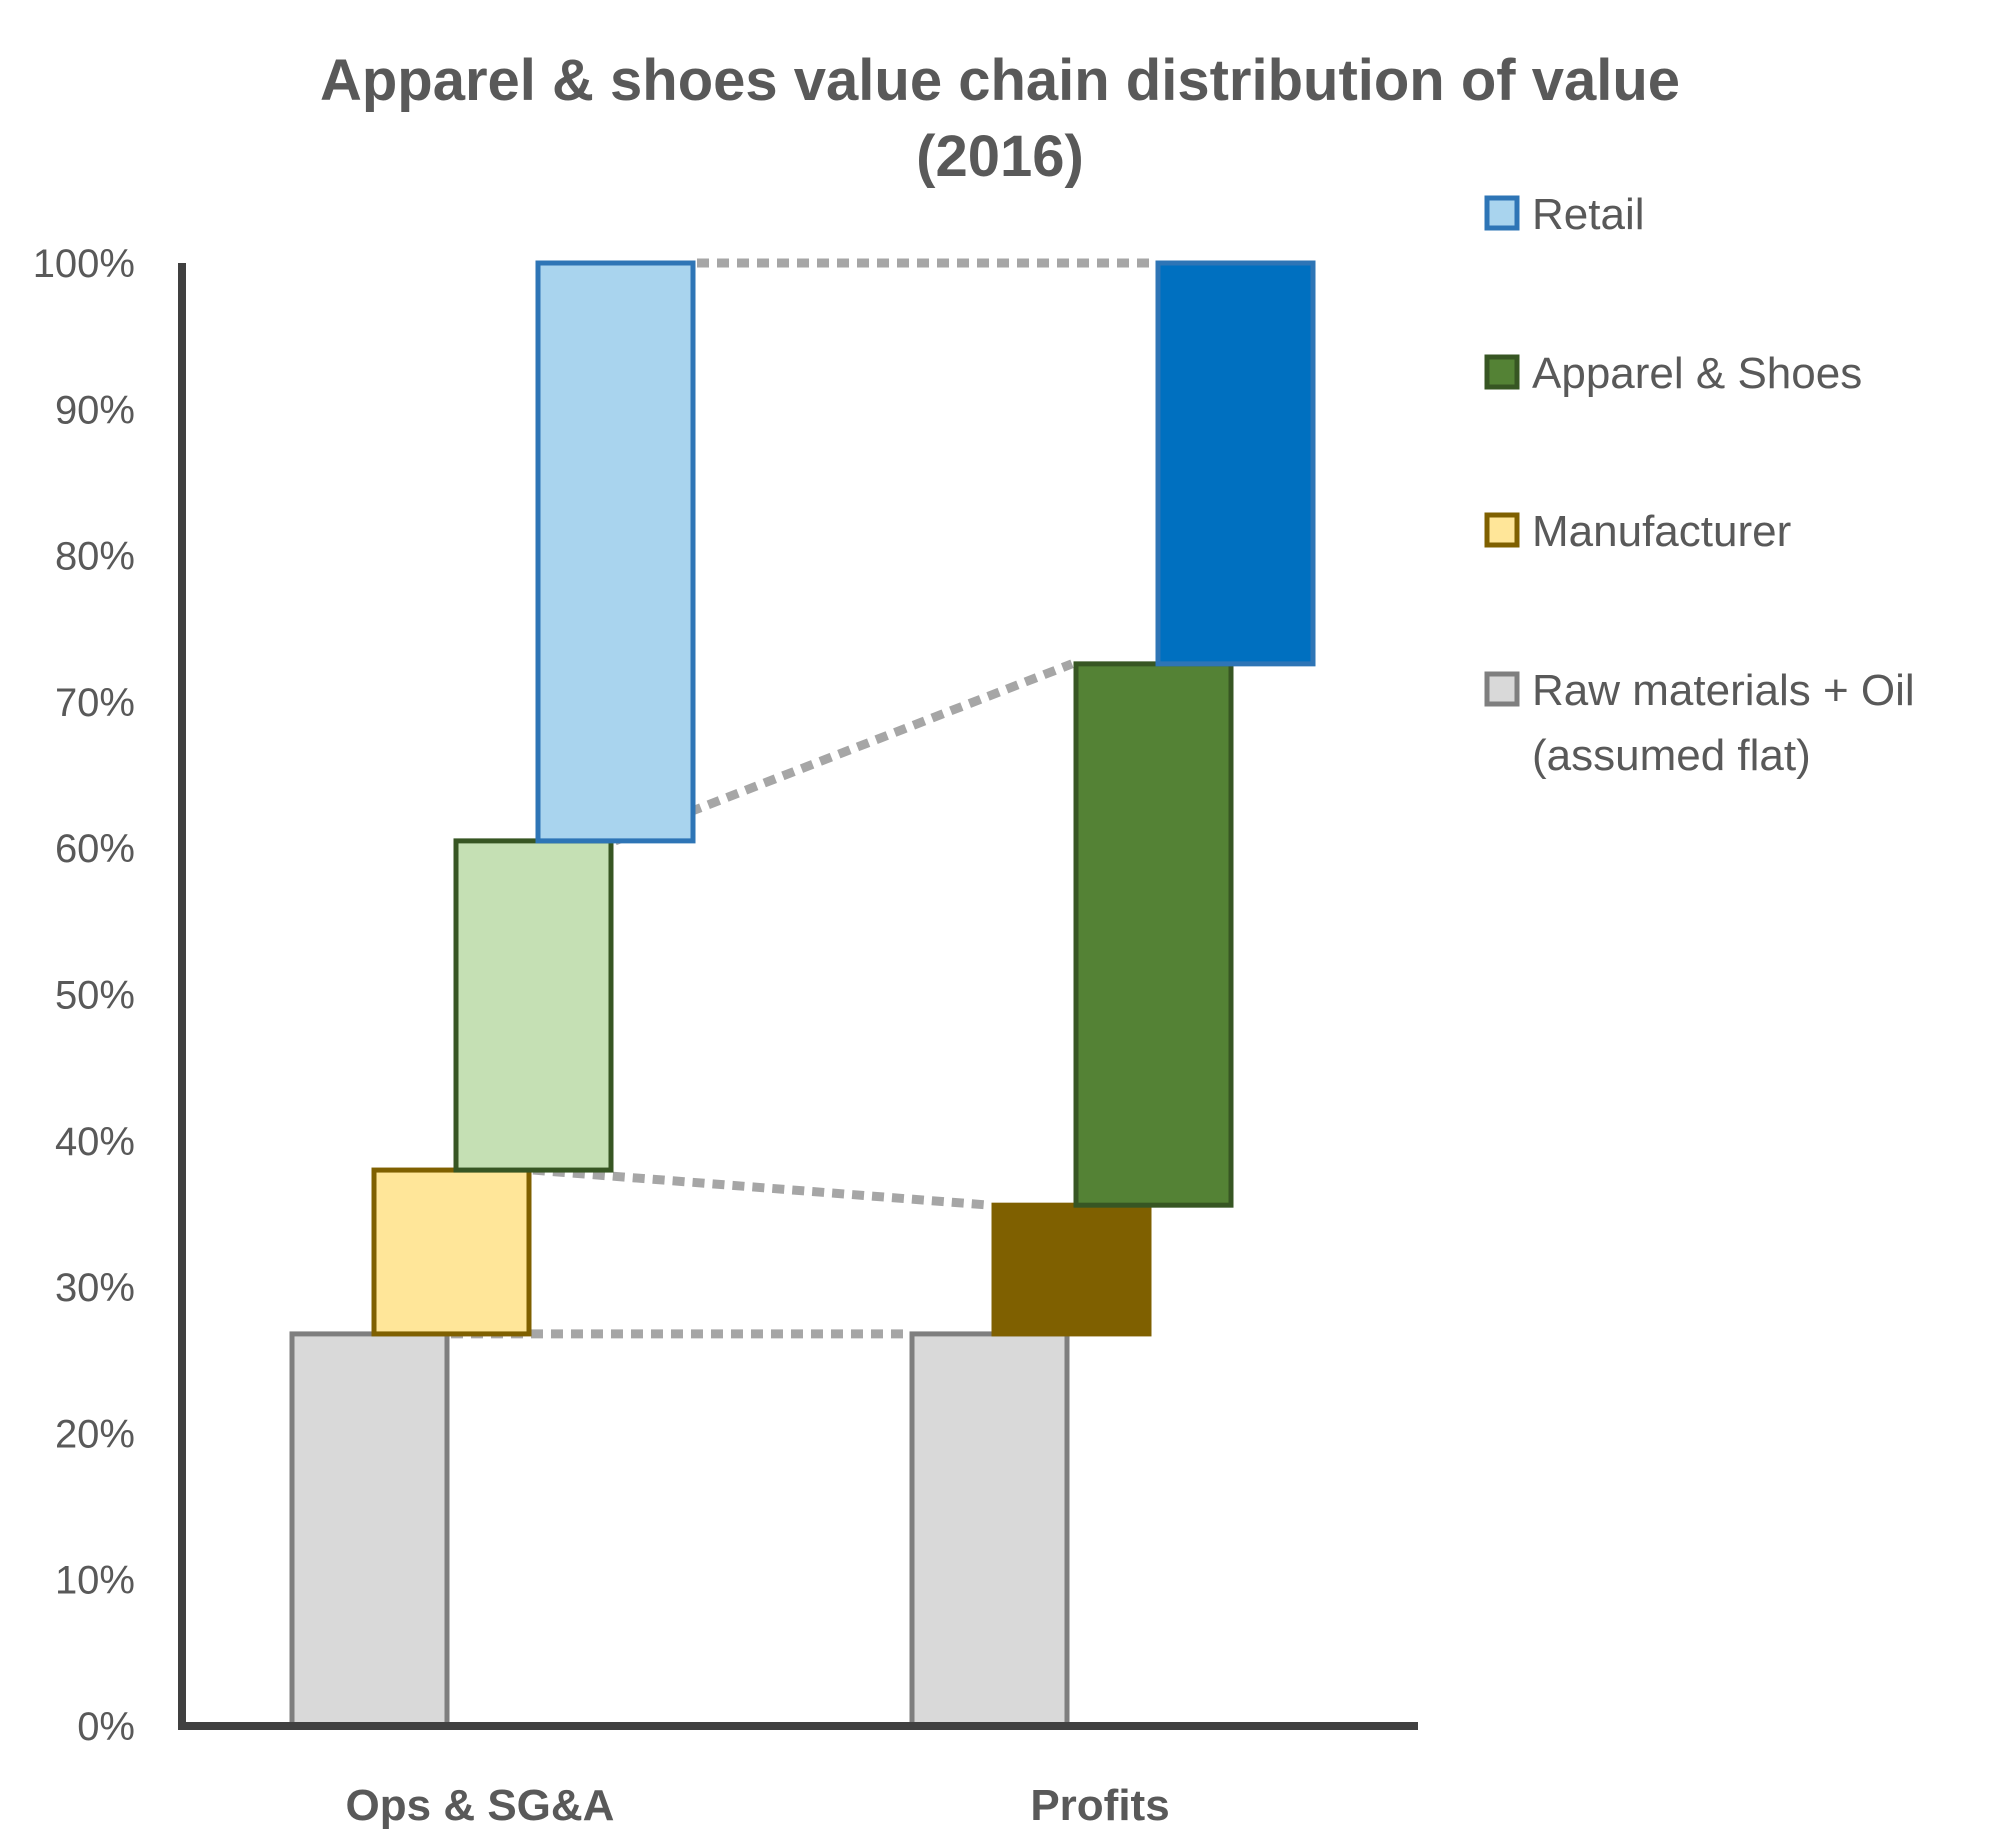 The height and width of the screenshot is (1845, 2000). Describe the element at coordinates (1671, 755) in the screenshot. I see `legend-label: (assumed flat)` at that location.